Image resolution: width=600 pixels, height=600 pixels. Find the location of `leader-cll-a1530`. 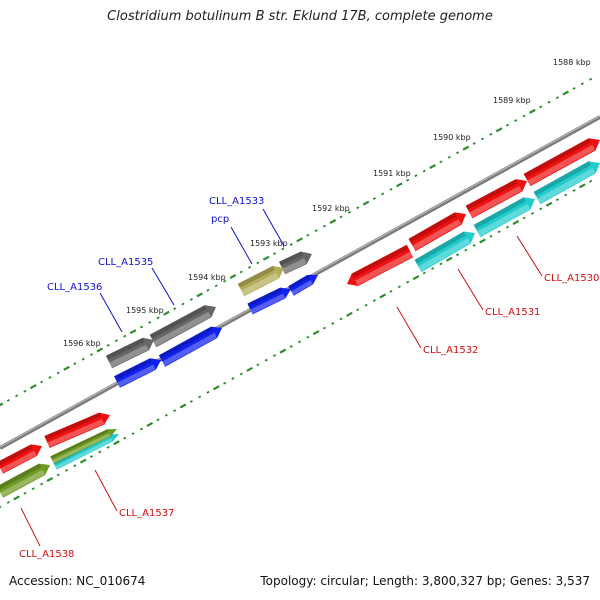

leader-cll-a1530 is located at coordinates (529, 256).